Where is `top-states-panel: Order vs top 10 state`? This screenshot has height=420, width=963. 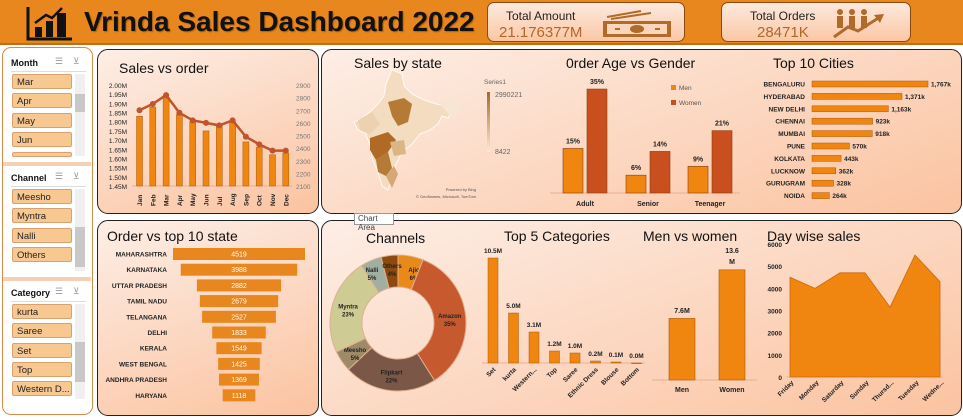 top-states-panel: Order vs top 10 state is located at coordinates (208, 318).